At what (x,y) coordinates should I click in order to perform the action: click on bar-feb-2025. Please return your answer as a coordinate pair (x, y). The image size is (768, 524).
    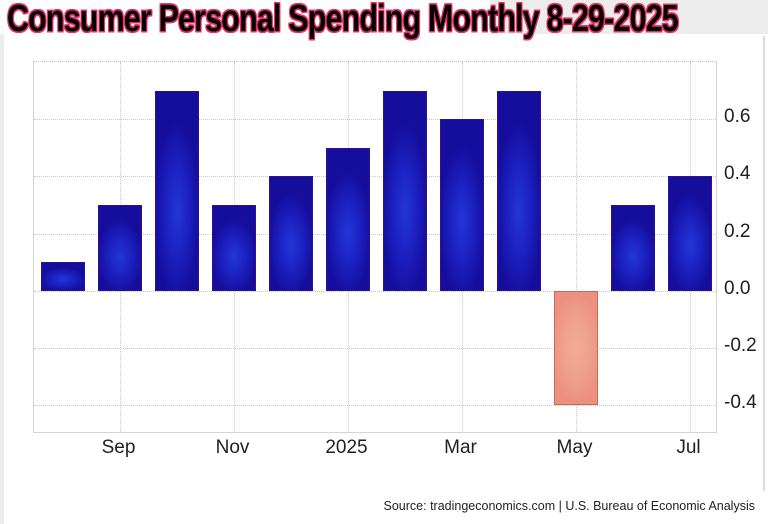
    Looking at the image, I should click on (404, 190).